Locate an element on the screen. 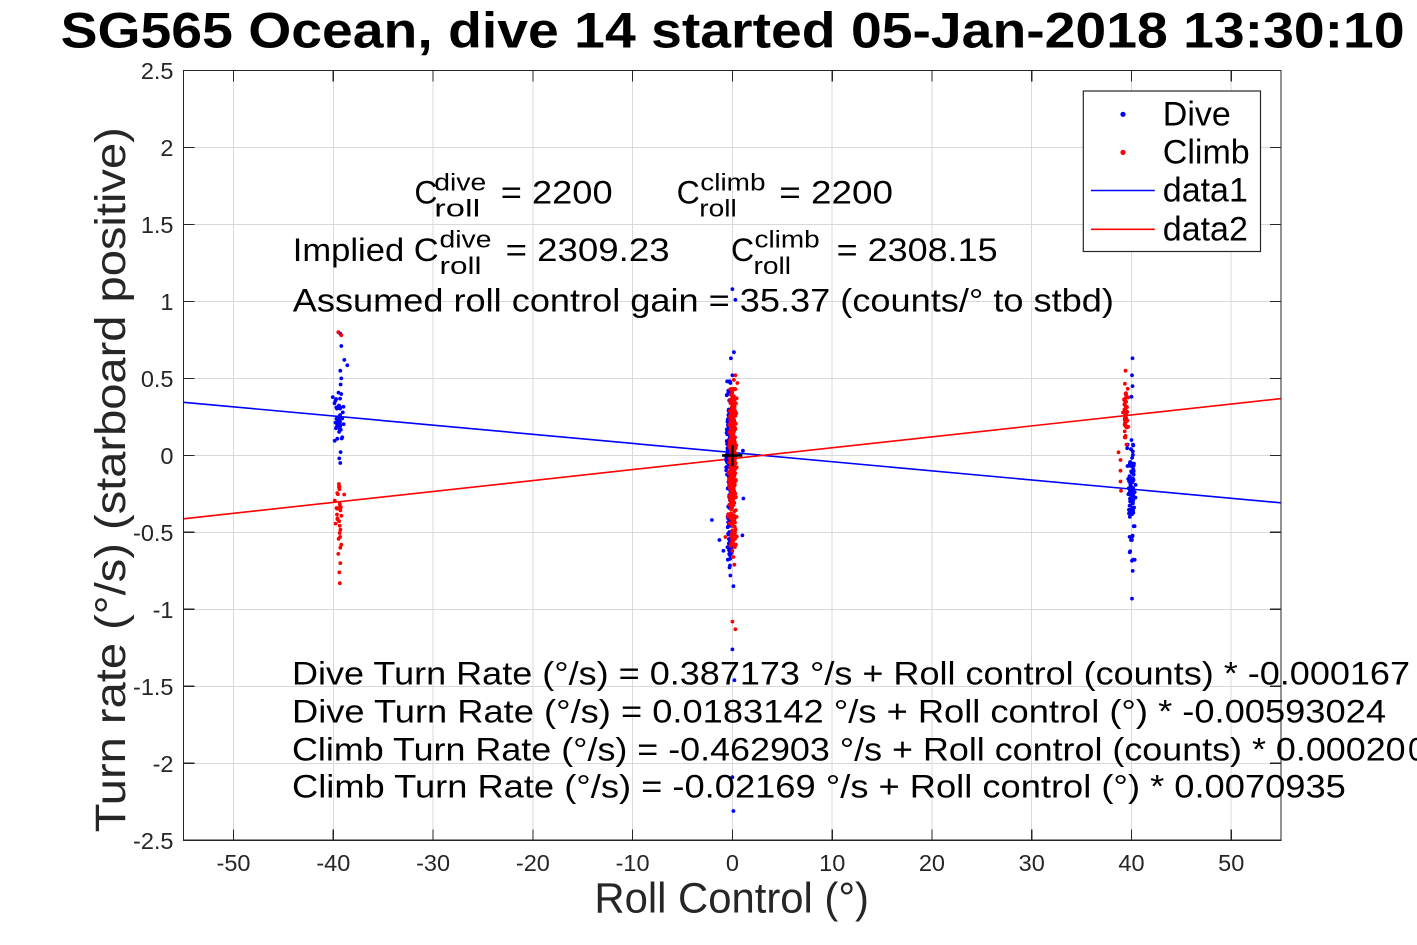  svg-text: 50 is located at coordinates (1231, 863).